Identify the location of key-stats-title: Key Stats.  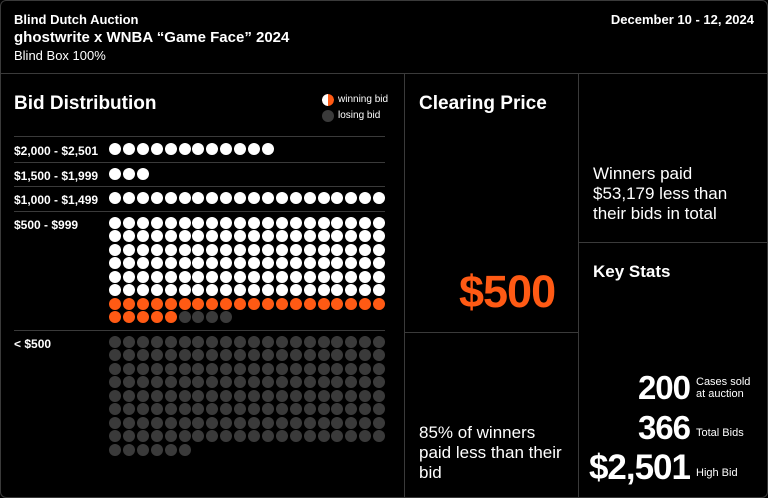
(632, 271).